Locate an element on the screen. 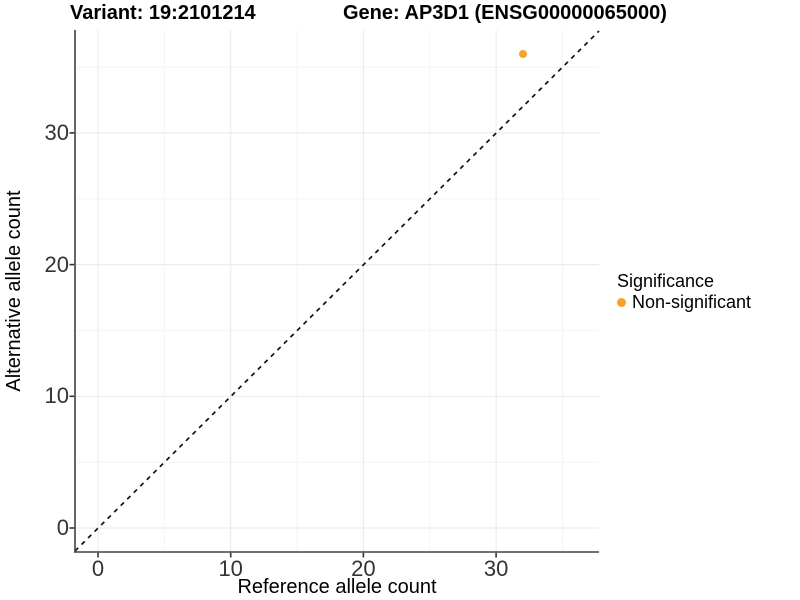 The image size is (800, 600). plot-title-variant: Variant: 19:2101214 is located at coordinates (163, 13).